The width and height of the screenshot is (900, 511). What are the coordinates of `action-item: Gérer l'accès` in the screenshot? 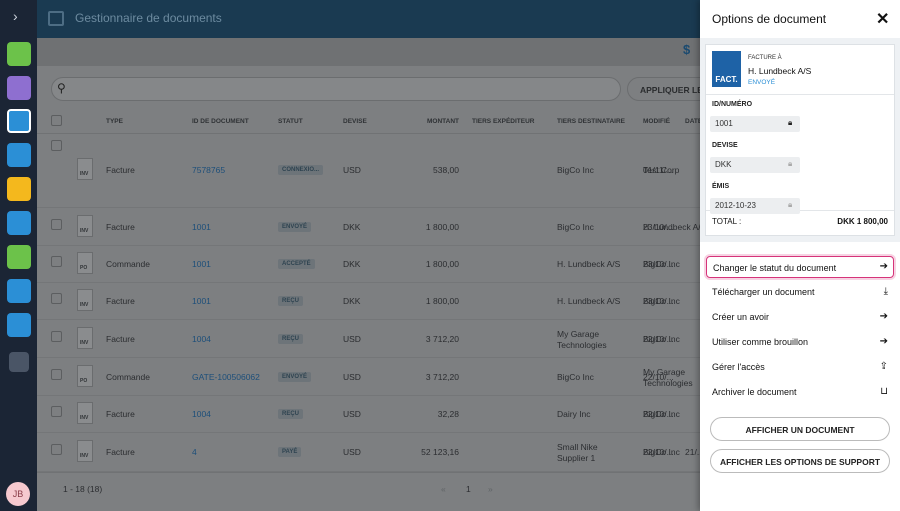 It's located at (738, 367).